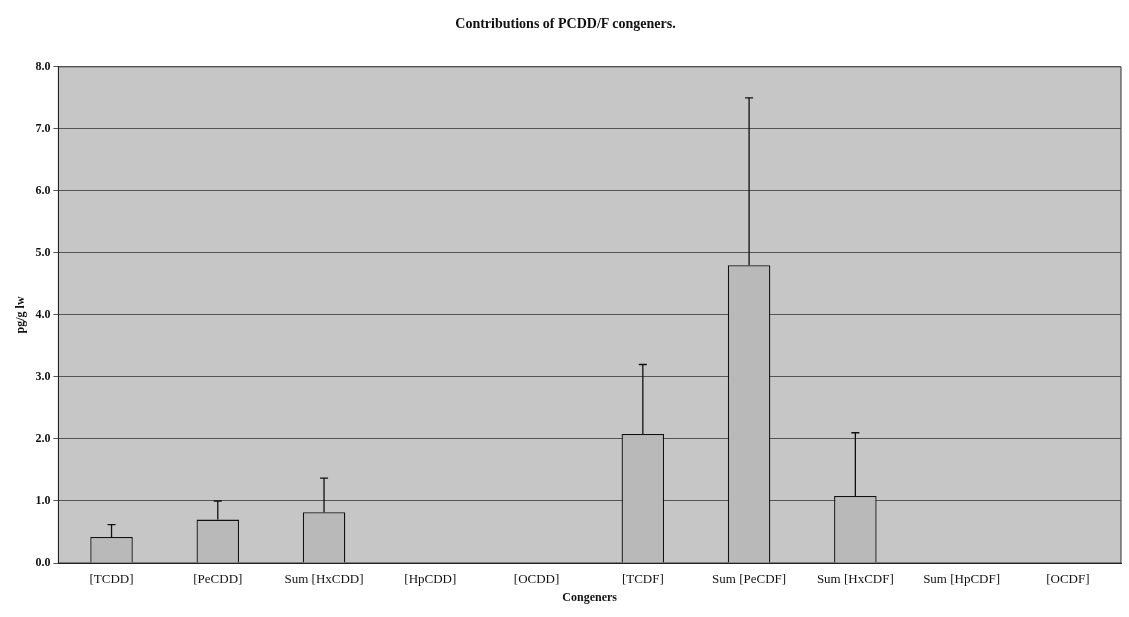 Image resolution: width=1129 pixels, height=617 pixels. Describe the element at coordinates (962, 579) in the screenshot. I see `x-tick-label: Sum [HpCDF]` at that location.